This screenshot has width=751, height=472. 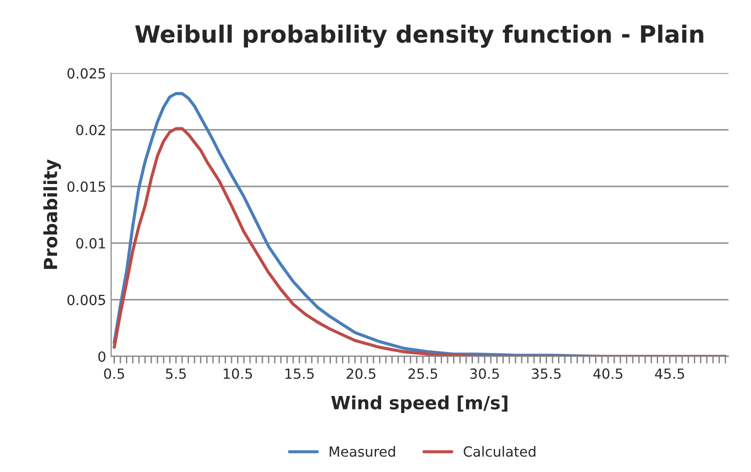 I want to click on x-axis-title: Wind speed [m/s], so click(x=419, y=404).